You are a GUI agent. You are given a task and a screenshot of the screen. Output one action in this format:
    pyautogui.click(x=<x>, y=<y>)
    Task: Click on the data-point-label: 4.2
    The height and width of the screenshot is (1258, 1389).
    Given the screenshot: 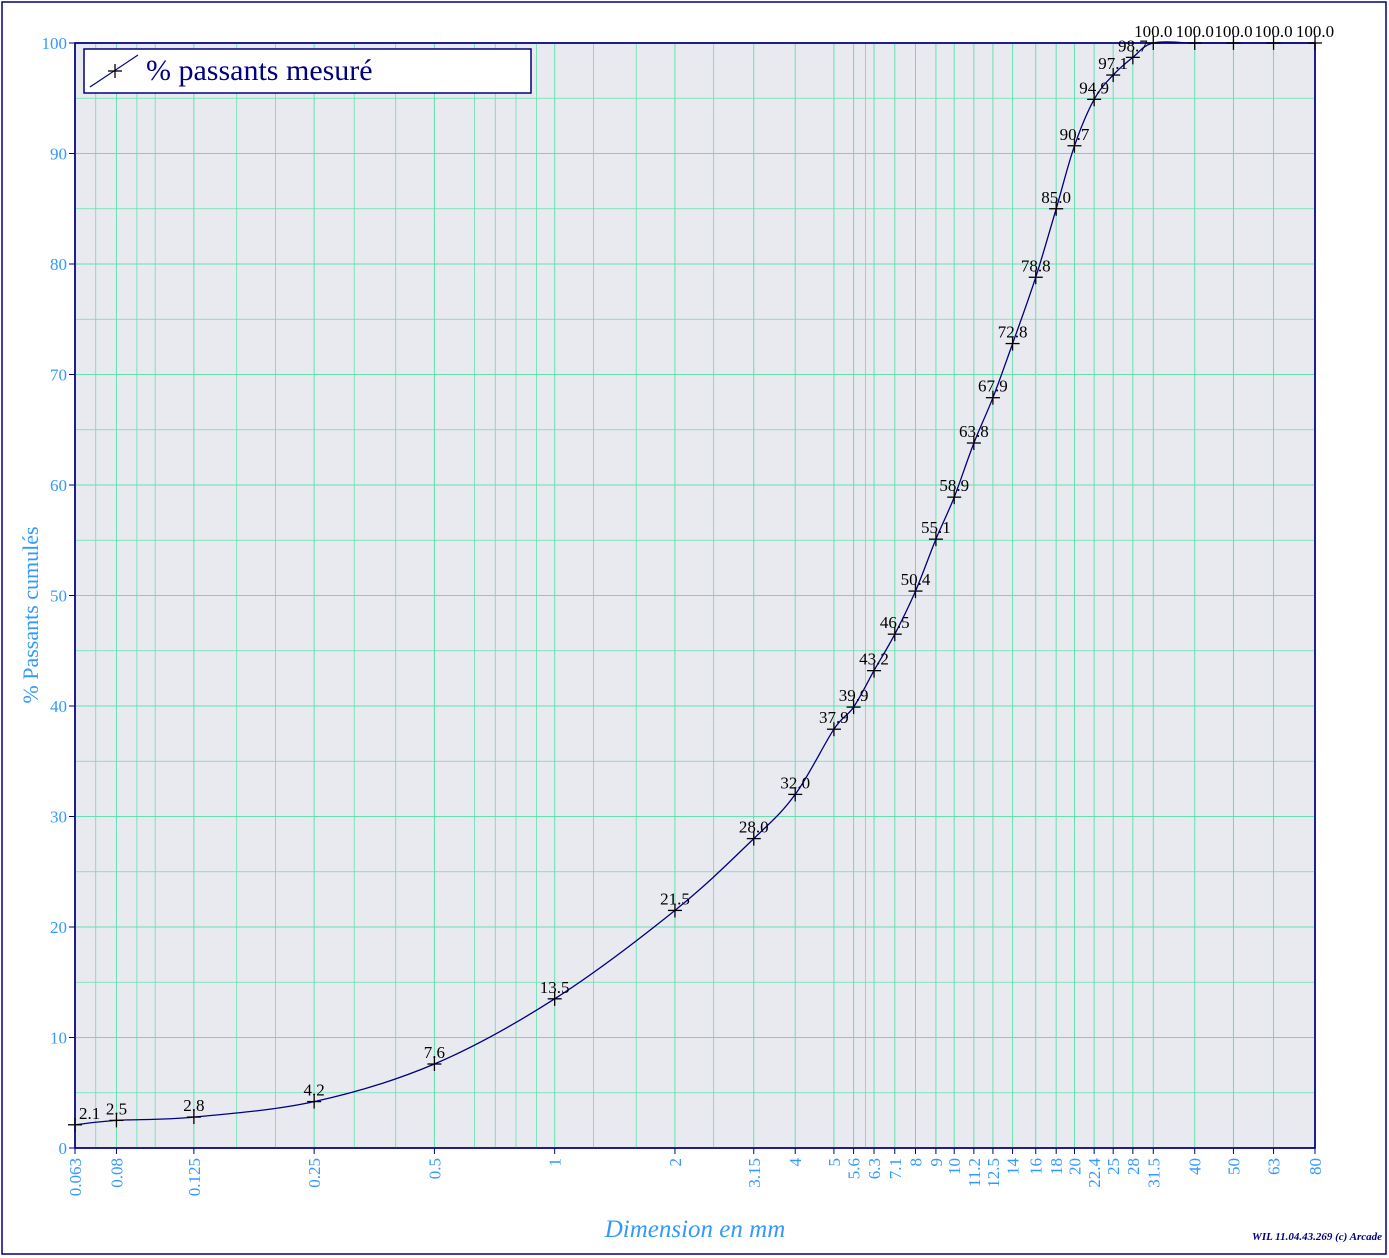 What is the action you would take?
    pyautogui.click(x=314, y=1090)
    